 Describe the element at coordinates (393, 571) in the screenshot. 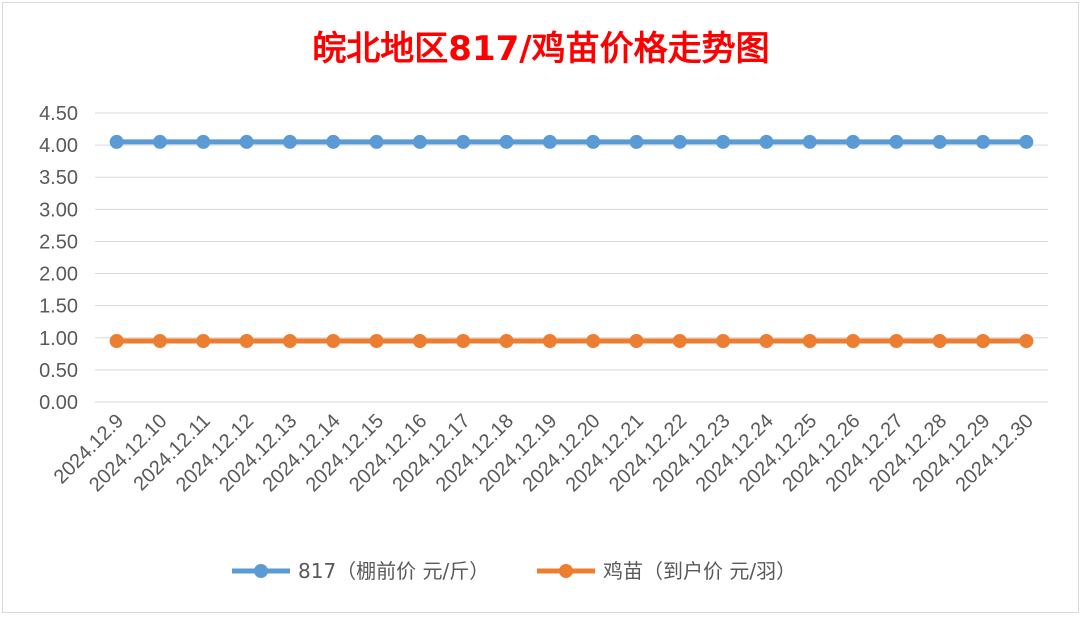

I see `legend-label-0: 817（棚前价 元/斤）` at that location.